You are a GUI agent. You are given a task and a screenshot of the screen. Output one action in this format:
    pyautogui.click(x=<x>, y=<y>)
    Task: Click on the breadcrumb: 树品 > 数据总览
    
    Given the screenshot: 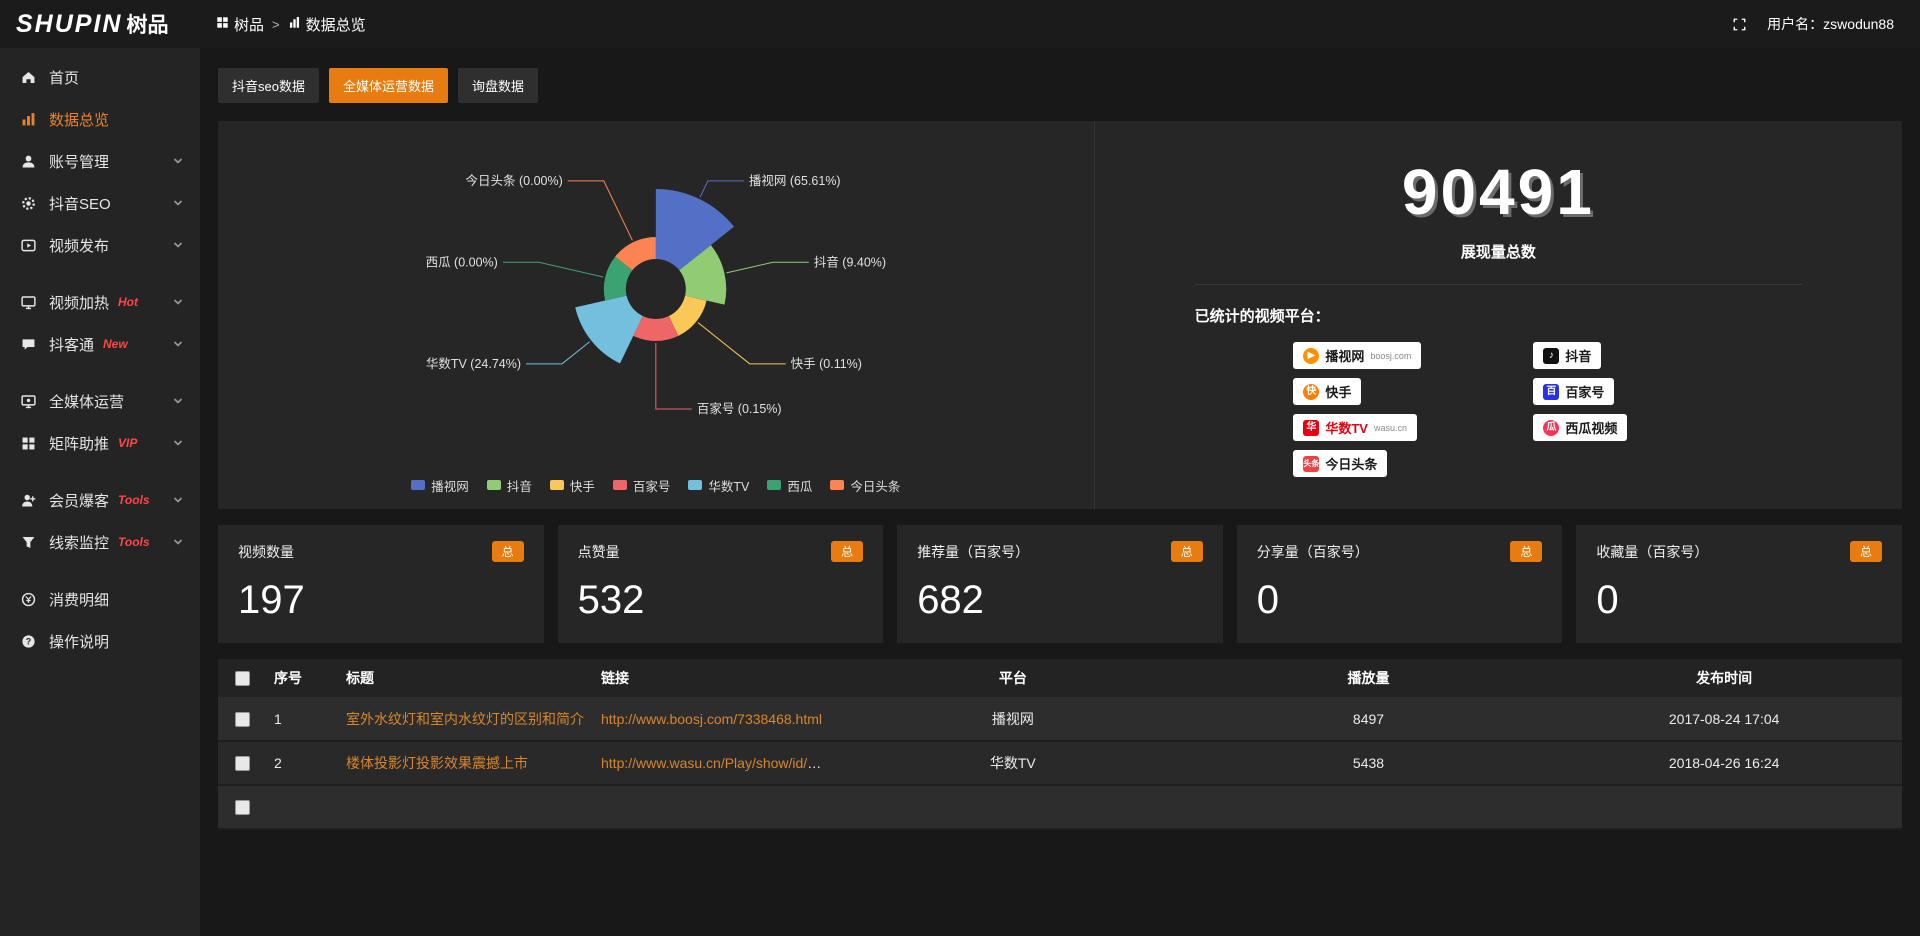 What is the action you would take?
    pyautogui.click(x=291, y=24)
    